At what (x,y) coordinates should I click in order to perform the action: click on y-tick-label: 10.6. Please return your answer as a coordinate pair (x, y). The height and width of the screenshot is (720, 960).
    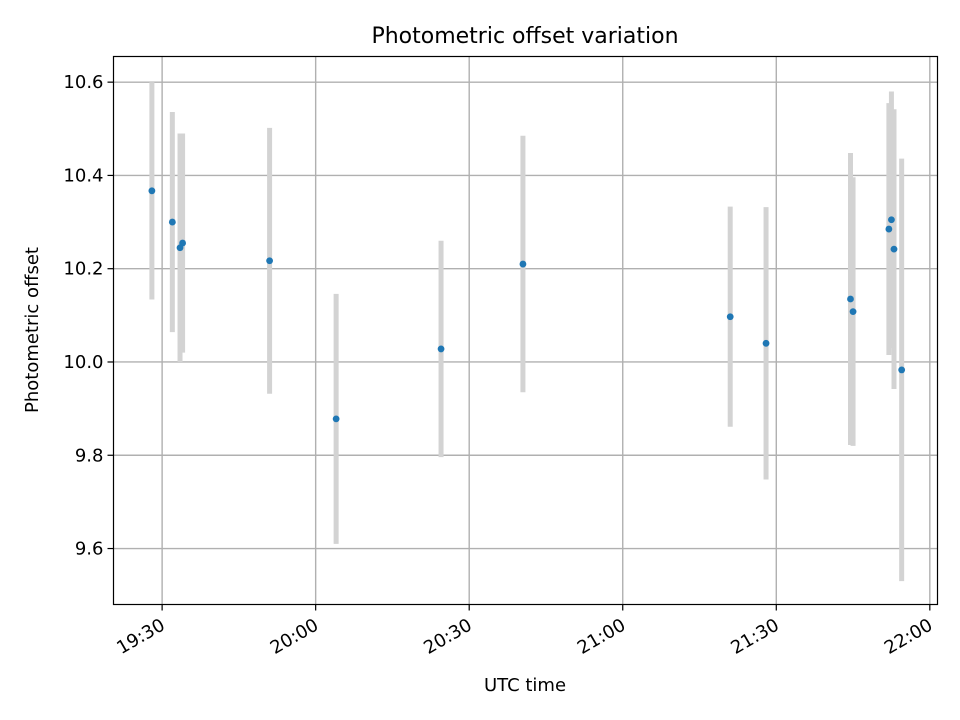
    Looking at the image, I should click on (83, 82).